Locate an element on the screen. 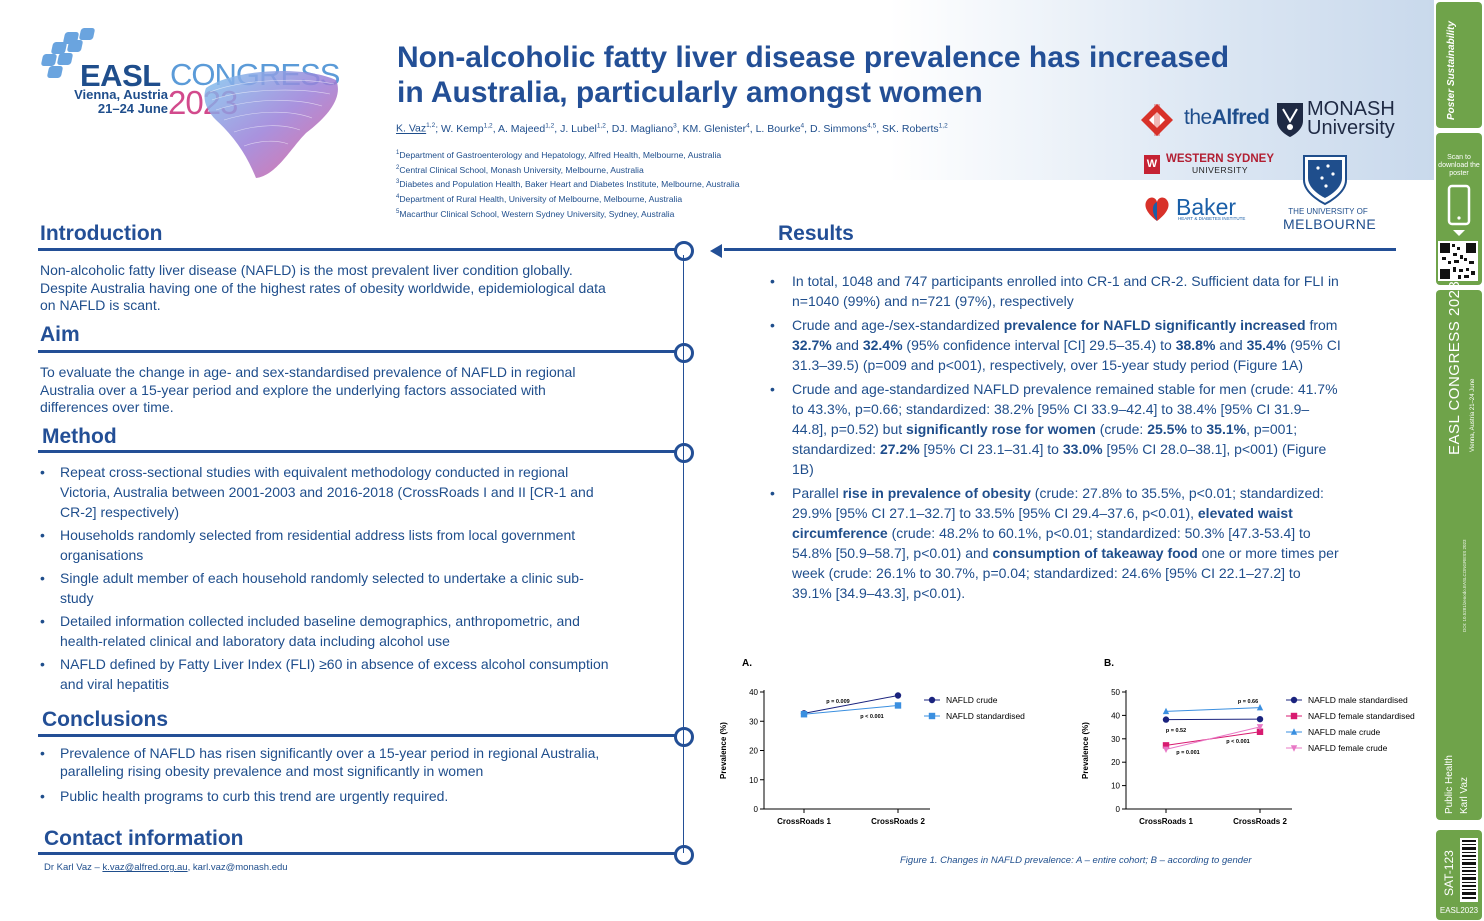 The width and height of the screenshot is (1484, 921). author-name: , SK. Roberts is located at coordinates (907, 128).